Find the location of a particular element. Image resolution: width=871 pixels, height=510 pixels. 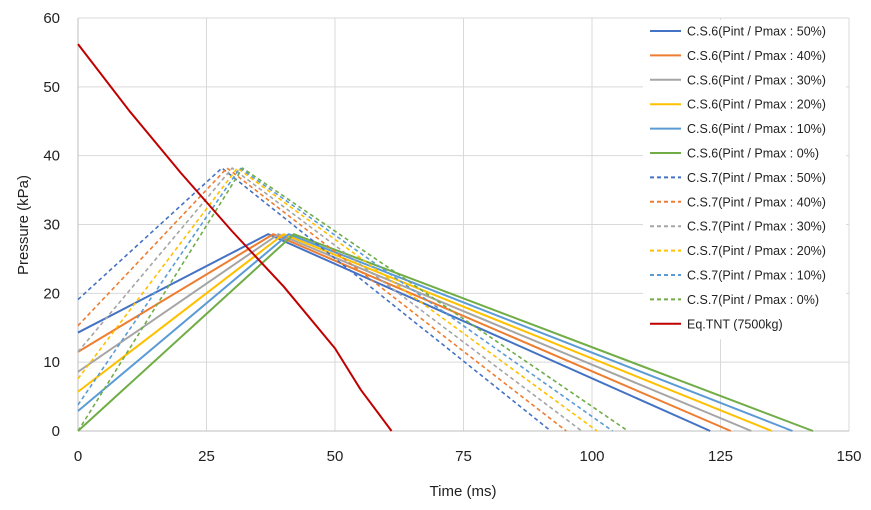

legend-background is located at coordinates (744, 180).